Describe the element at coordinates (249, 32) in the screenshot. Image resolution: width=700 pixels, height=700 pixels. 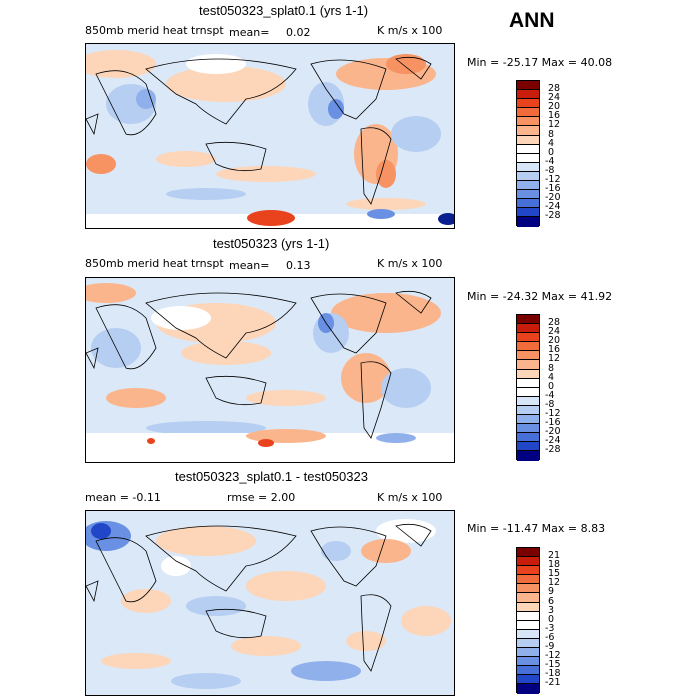
I see `panel1-mean-label: mean=` at that location.